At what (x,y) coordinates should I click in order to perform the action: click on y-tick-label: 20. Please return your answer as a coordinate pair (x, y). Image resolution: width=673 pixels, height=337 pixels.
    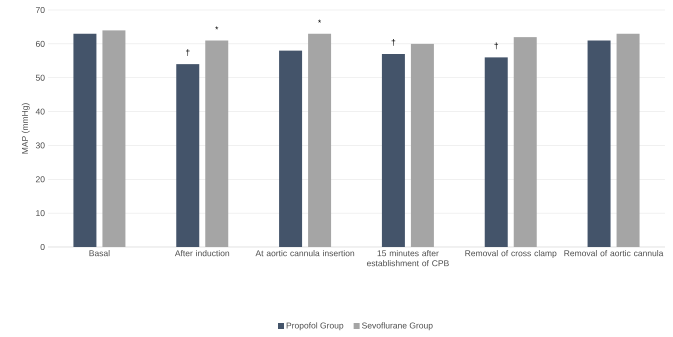
    Looking at the image, I should click on (40, 179).